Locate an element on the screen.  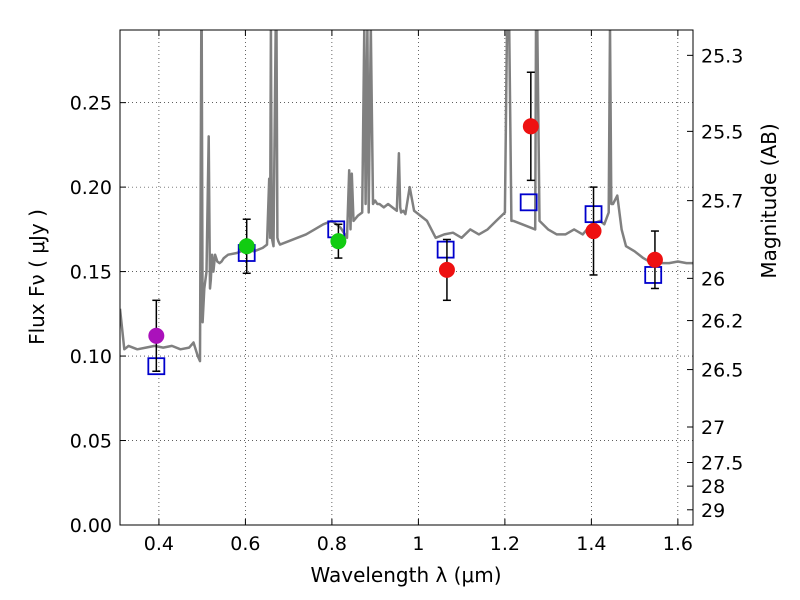
y2-axis-title: Magnitude (AB) is located at coordinates (769, 200).